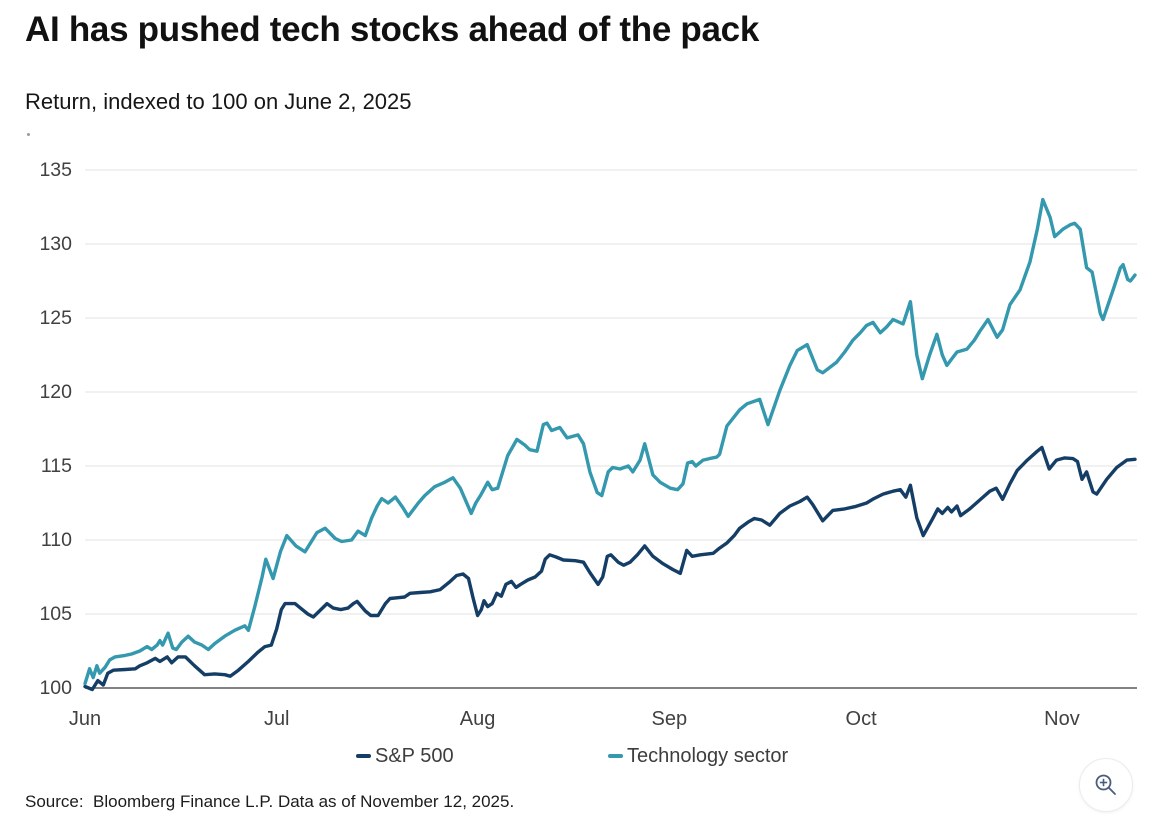 The height and width of the screenshot is (820, 1153). What do you see at coordinates (55, 614) in the screenshot?
I see `y-tick-label: 105` at bounding box center [55, 614].